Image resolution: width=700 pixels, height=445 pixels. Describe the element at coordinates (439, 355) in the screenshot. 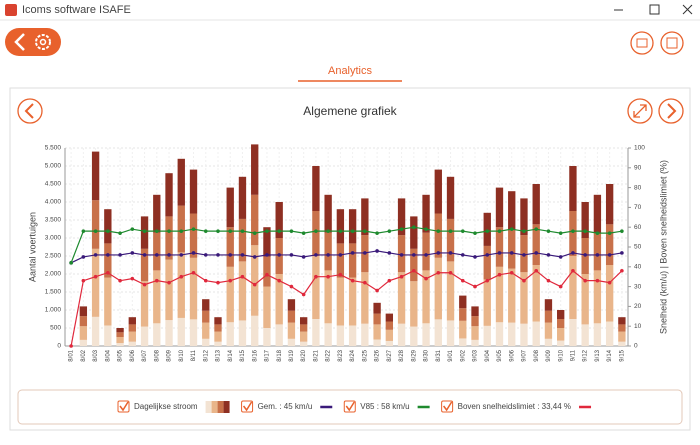

I see `x-tick-label: 8/31` at that location.